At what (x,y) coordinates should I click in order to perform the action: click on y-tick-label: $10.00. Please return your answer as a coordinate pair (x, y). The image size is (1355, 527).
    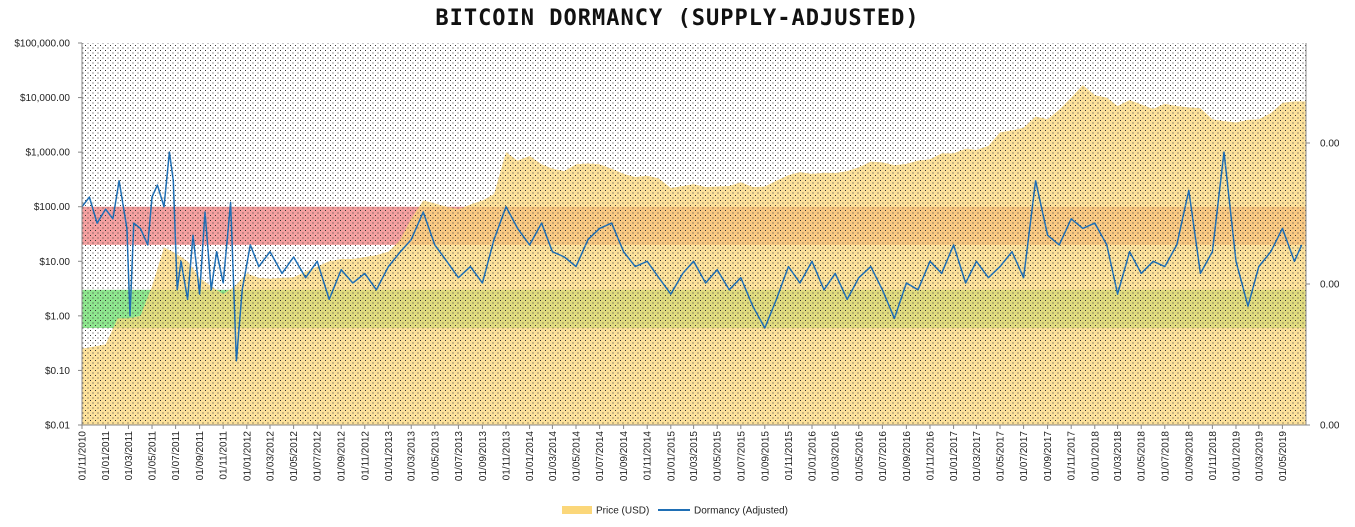
    Looking at the image, I should click on (54, 262).